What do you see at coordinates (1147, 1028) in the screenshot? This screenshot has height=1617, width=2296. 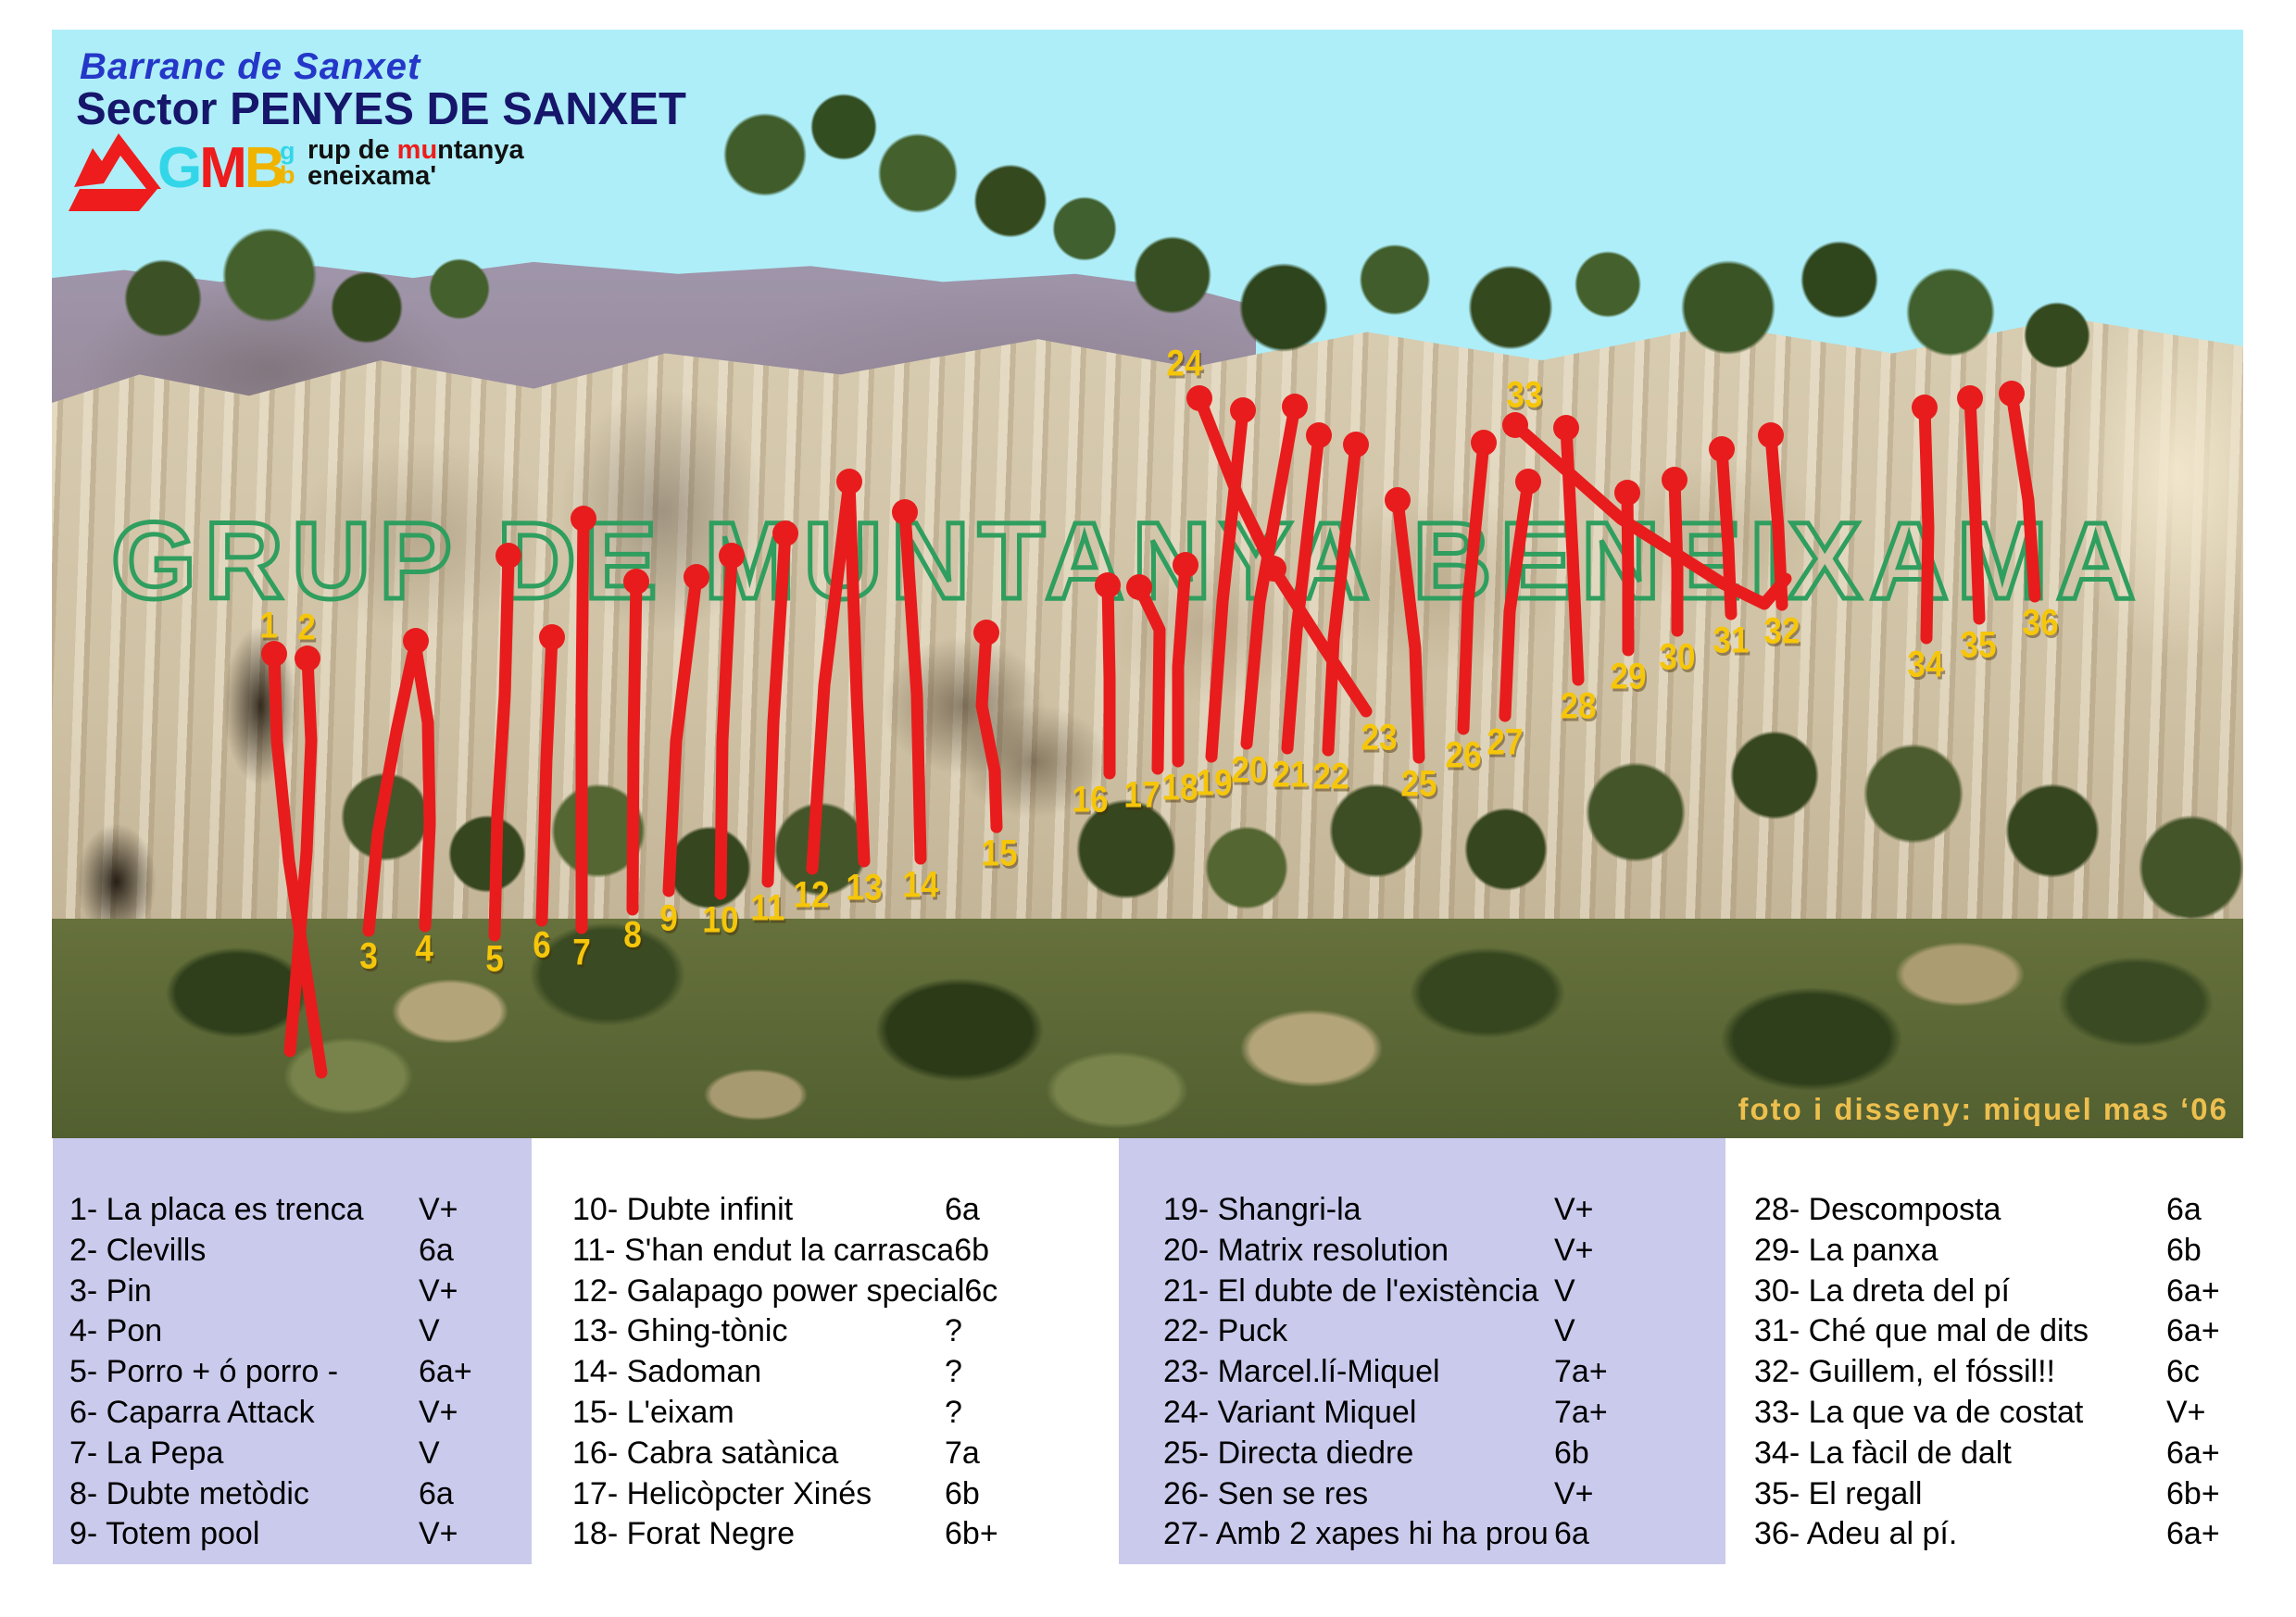 I see `lower-vegetation` at bounding box center [1147, 1028].